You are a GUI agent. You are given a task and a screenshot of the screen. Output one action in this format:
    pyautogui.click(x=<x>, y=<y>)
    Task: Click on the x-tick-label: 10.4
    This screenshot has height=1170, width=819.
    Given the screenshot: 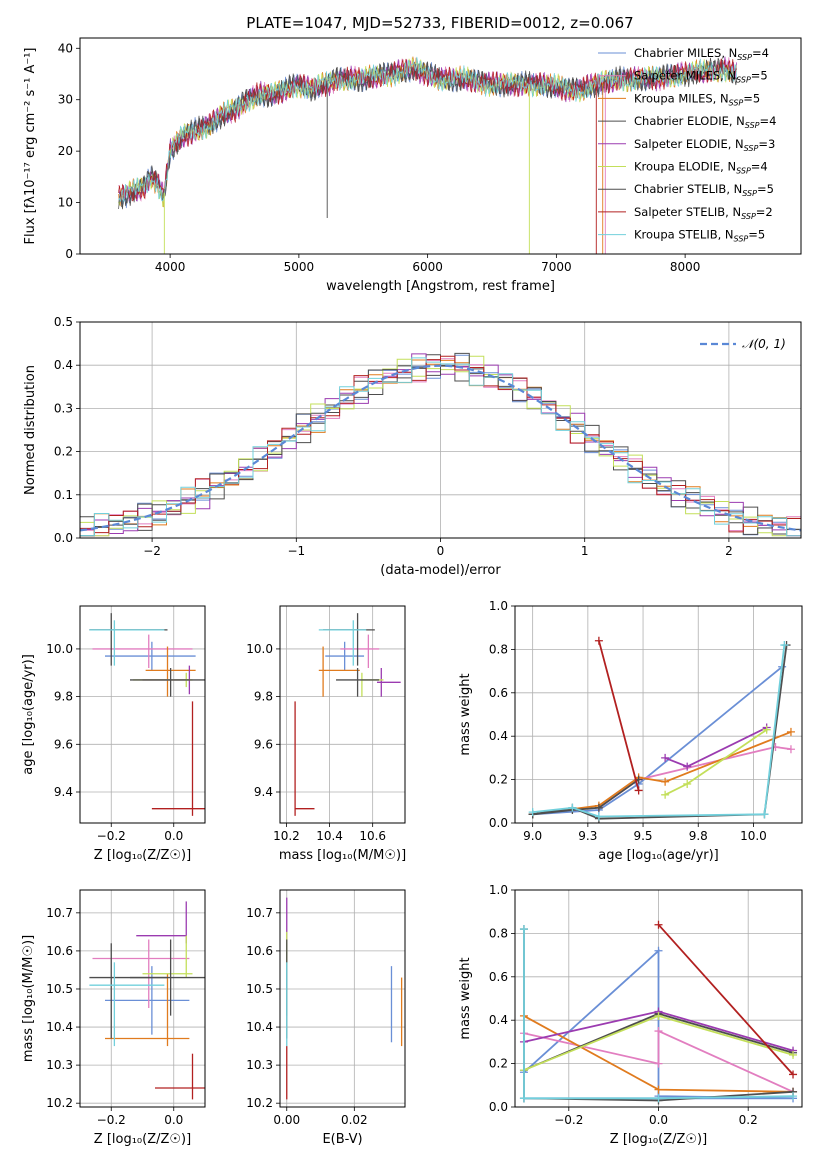 What is the action you would take?
    pyautogui.click(x=329, y=836)
    